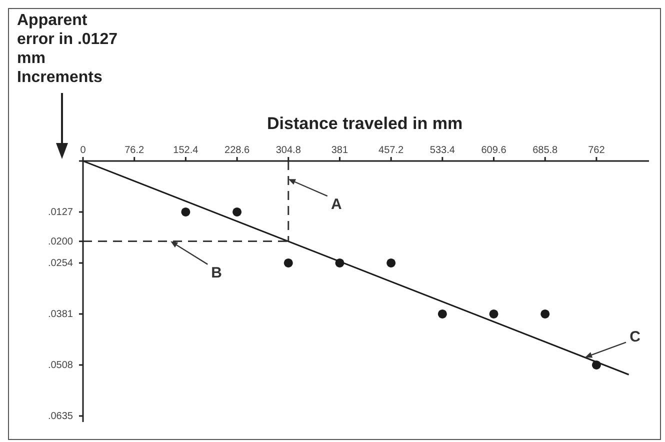 The width and height of the screenshot is (665, 442). What do you see at coordinates (67, 49) in the screenshot?
I see `y-axis-title: Apparent error in .0127 mm Increments` at bounding box center [67, 49].